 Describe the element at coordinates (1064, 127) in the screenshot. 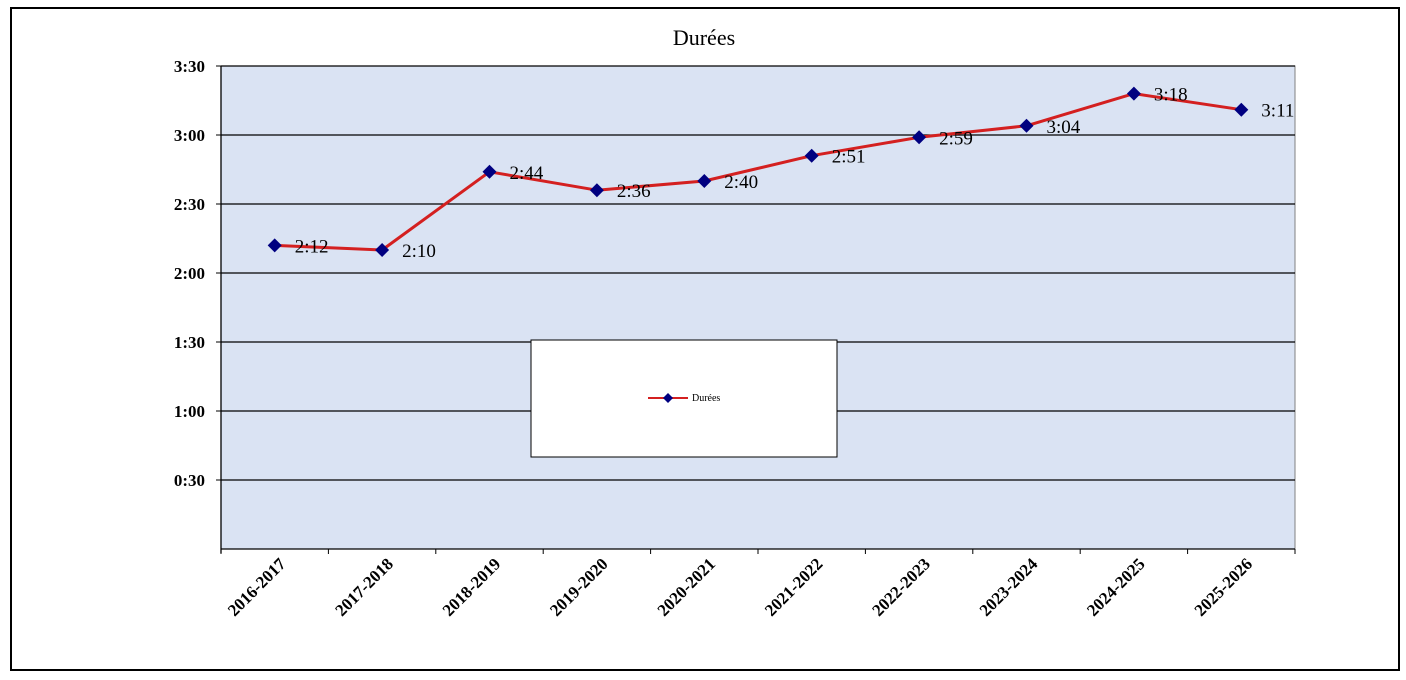

I see `data-label: 3:04` at that location.